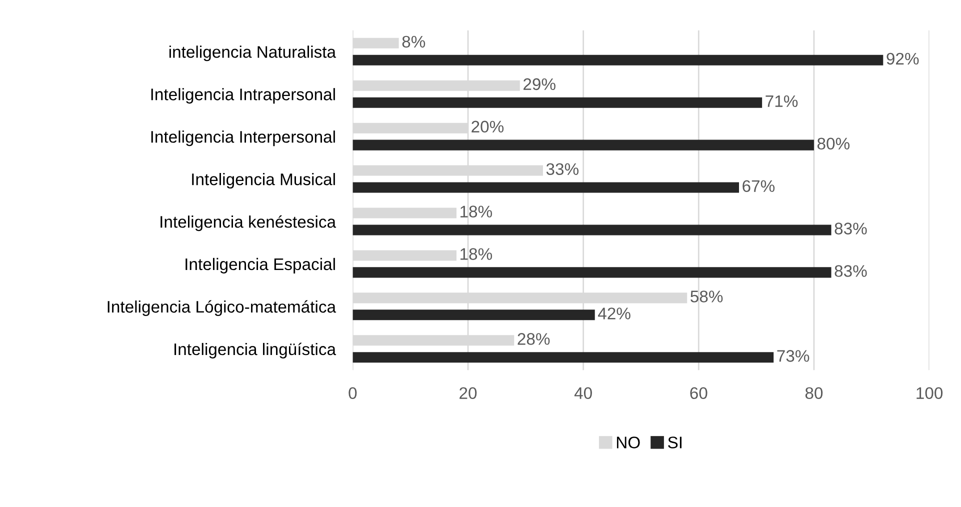 This screenshot has height=507, width=961. I want to click on data-label: 67%, so click(758, 186).